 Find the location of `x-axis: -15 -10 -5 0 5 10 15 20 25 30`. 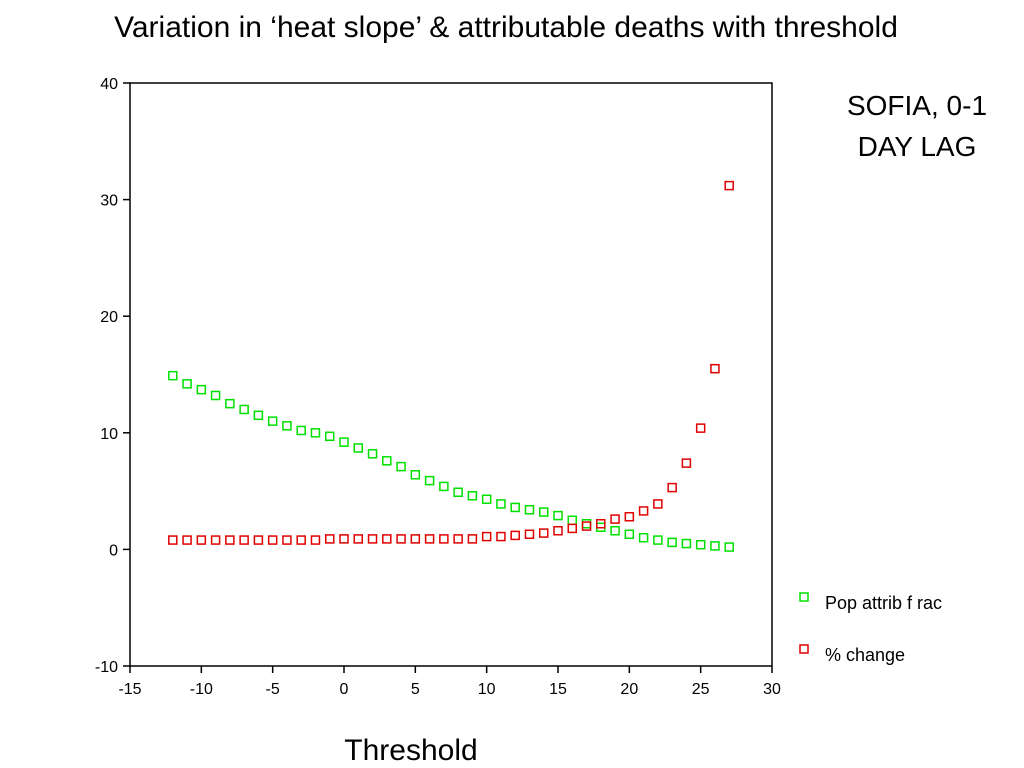

x-axis: -15 -10 -5 0 5 10 15 20 25 30 is located at coordinates (449, 682).